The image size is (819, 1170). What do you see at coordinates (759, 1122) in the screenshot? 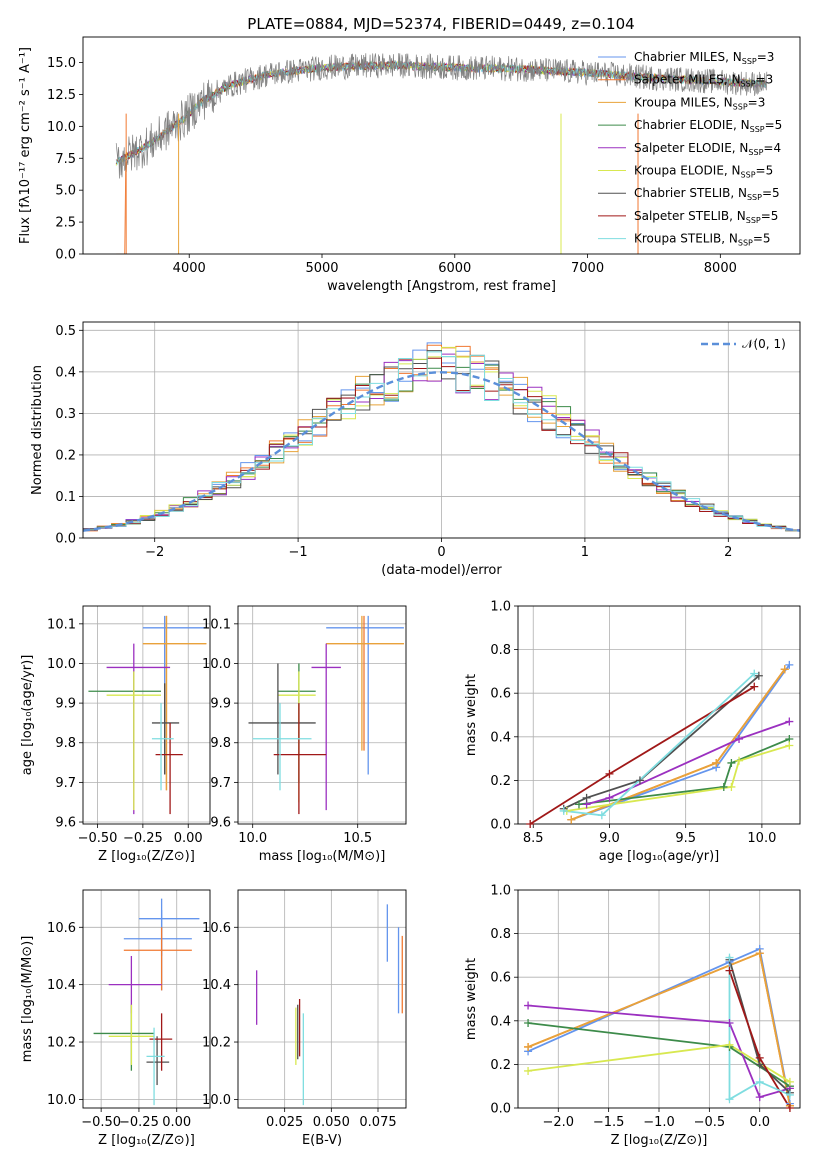
I see `x-tick-label: 0.0` at bounding box center [759, 1122].